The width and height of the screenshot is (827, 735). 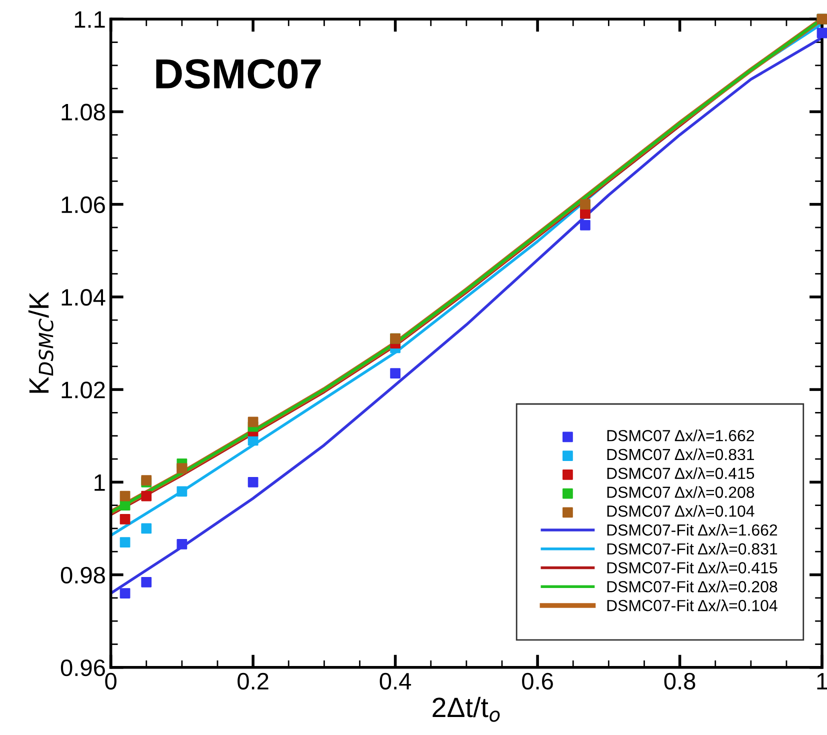 What do you see at coordinates (692, 530) in the screenshot?
I see `legend-label: DSMC07-Fit Δx/λ=1.662` at bounding box center [692, 530].